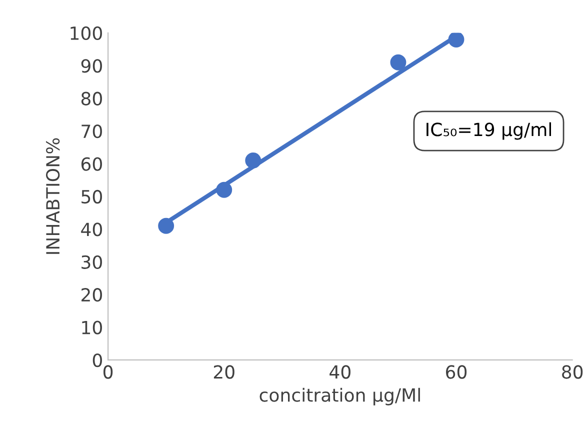 This screenshot has height=439, width=584. What do you see at coordinates (340, 397) in the screenshot?
I see `x-axis-title: concitration µg/Ml` at bounding box center [340, 397].